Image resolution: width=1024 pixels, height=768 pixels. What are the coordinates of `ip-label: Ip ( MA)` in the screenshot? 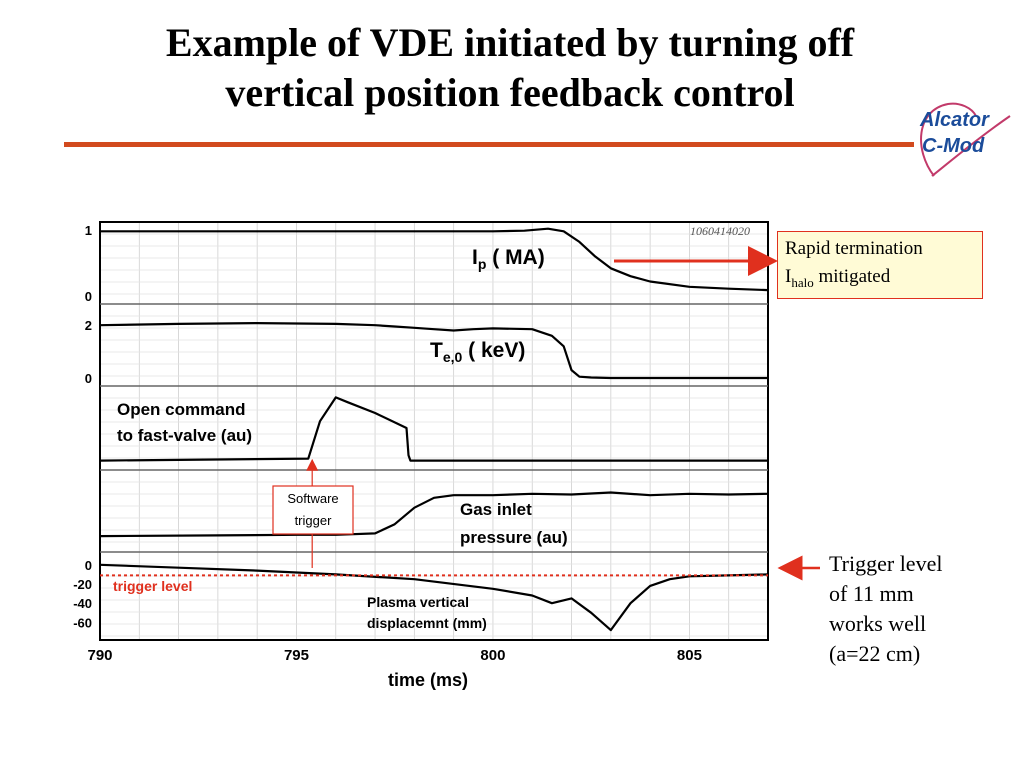 It's located at (508, 259).